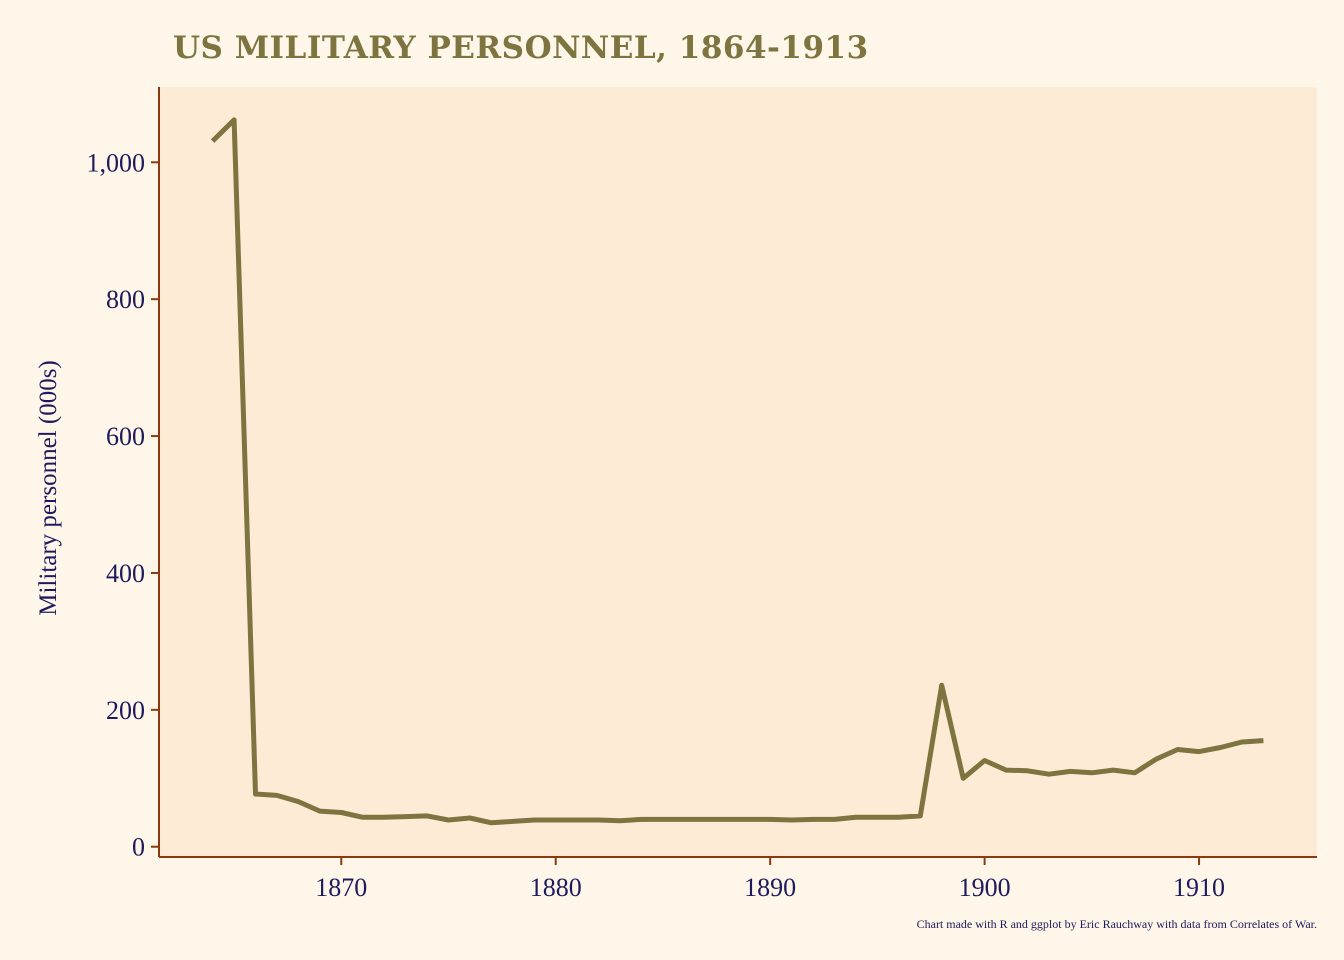  I want to click on x-tick-label: 1900, so click(985, 887).